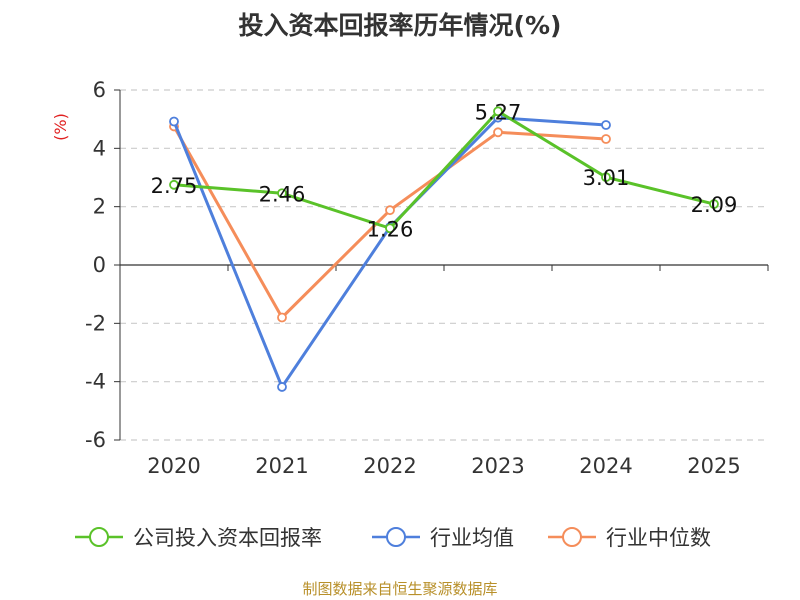 This screenshot has height=600, width=800. Describe the element at coordinates (95, 440) in the screenshot. I see `y-tick-label: -6` at that location.